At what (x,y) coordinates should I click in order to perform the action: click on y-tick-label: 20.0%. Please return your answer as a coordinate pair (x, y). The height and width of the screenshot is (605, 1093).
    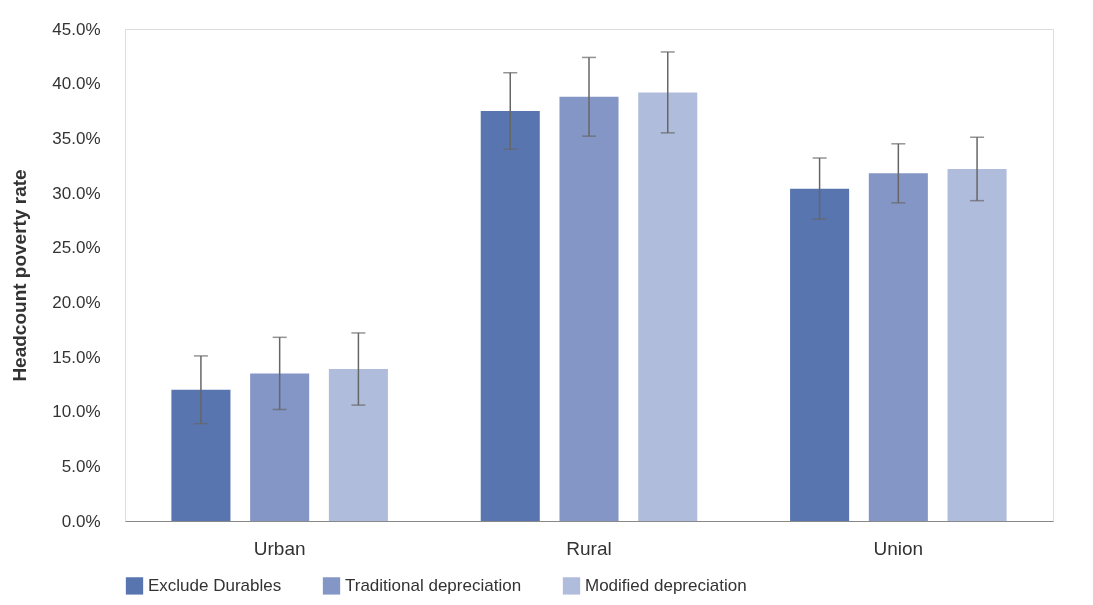
    Looking at the image, I should click on (76, 302).